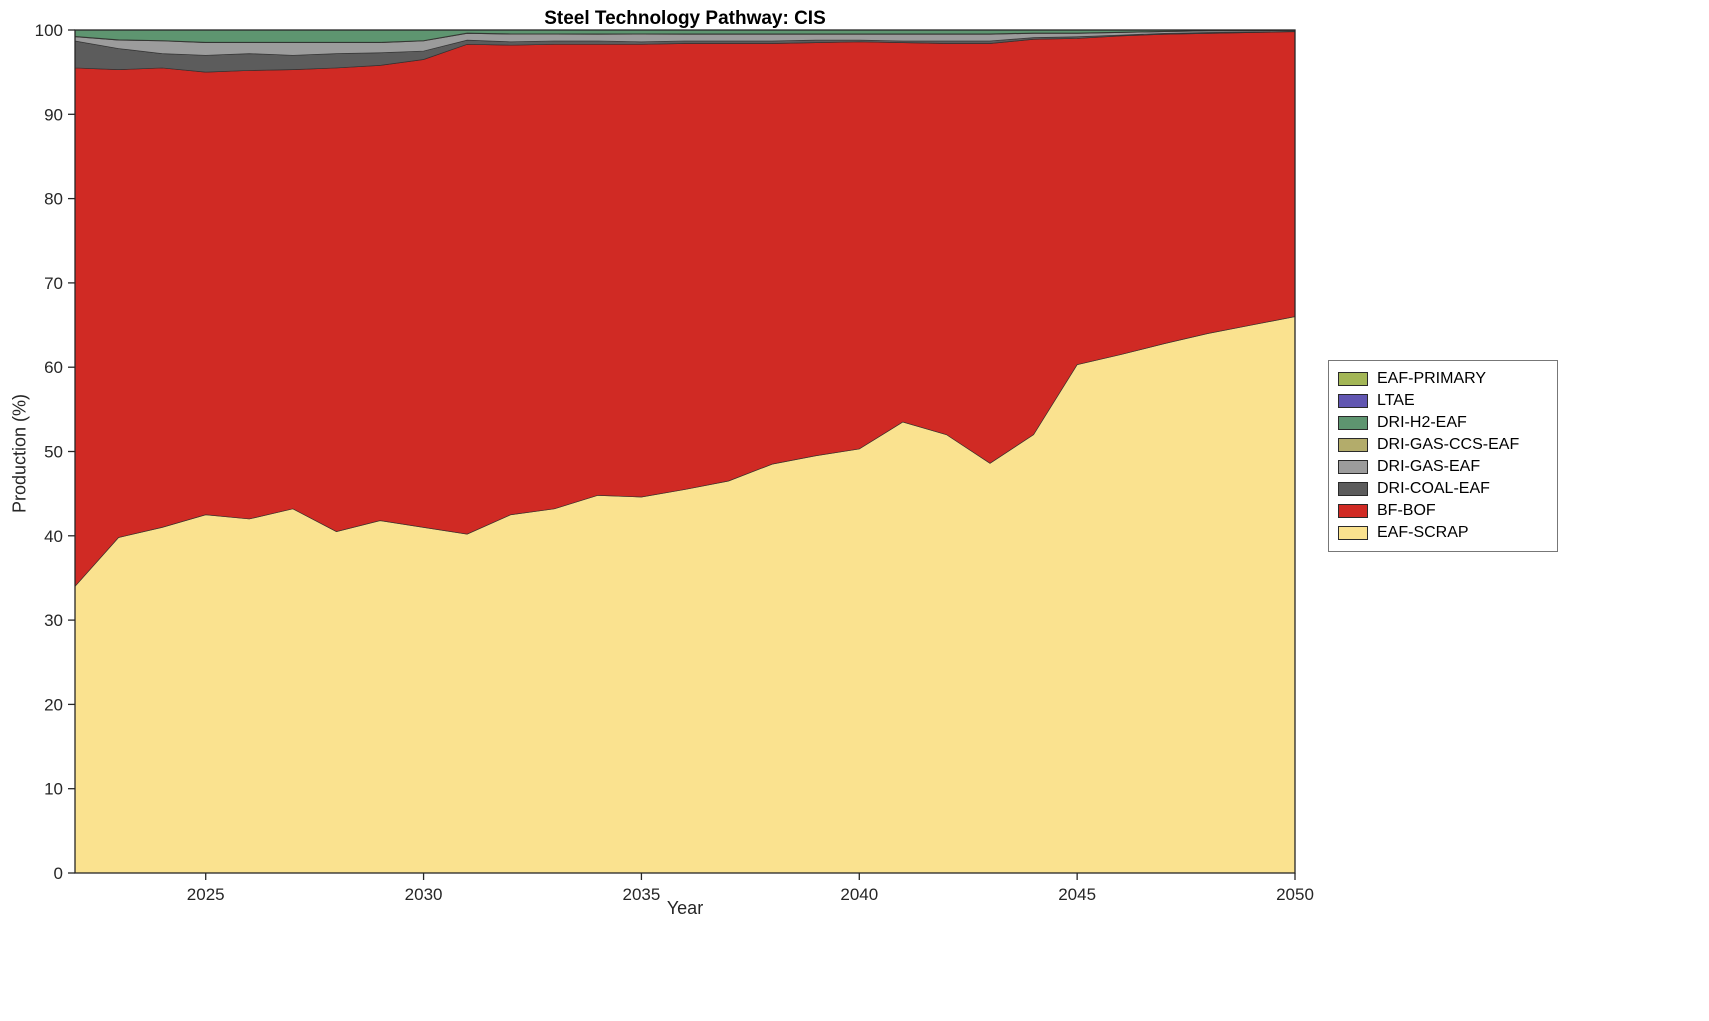 The height and width of the screenshot is (1021, 1709). What do you see at coordinates (859, 894) in the screenshot?
I see `x-tick-label: 2040` at bounding box center [859, 894].